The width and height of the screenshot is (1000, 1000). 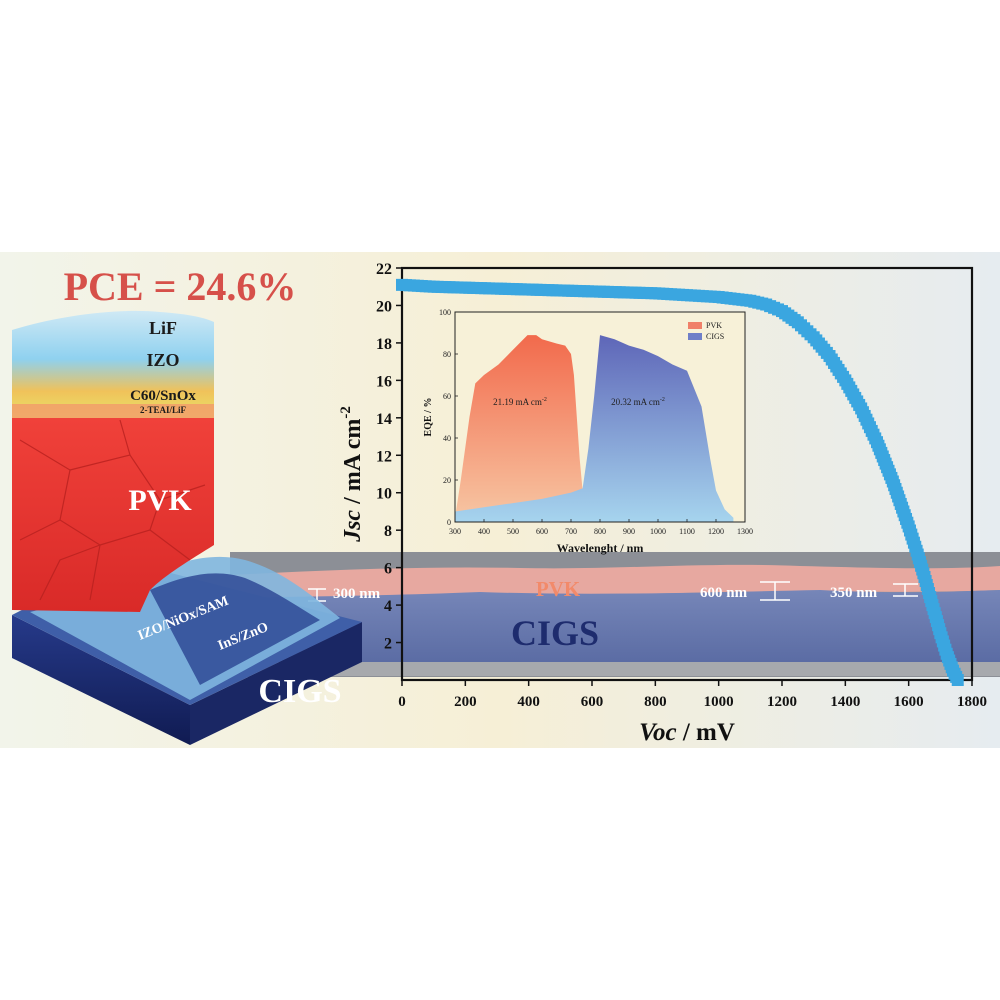 What do you see at coordinates (384, 306) in the screenshot?
I see `y-tick-label: 20` at bounding box center [384, 306].